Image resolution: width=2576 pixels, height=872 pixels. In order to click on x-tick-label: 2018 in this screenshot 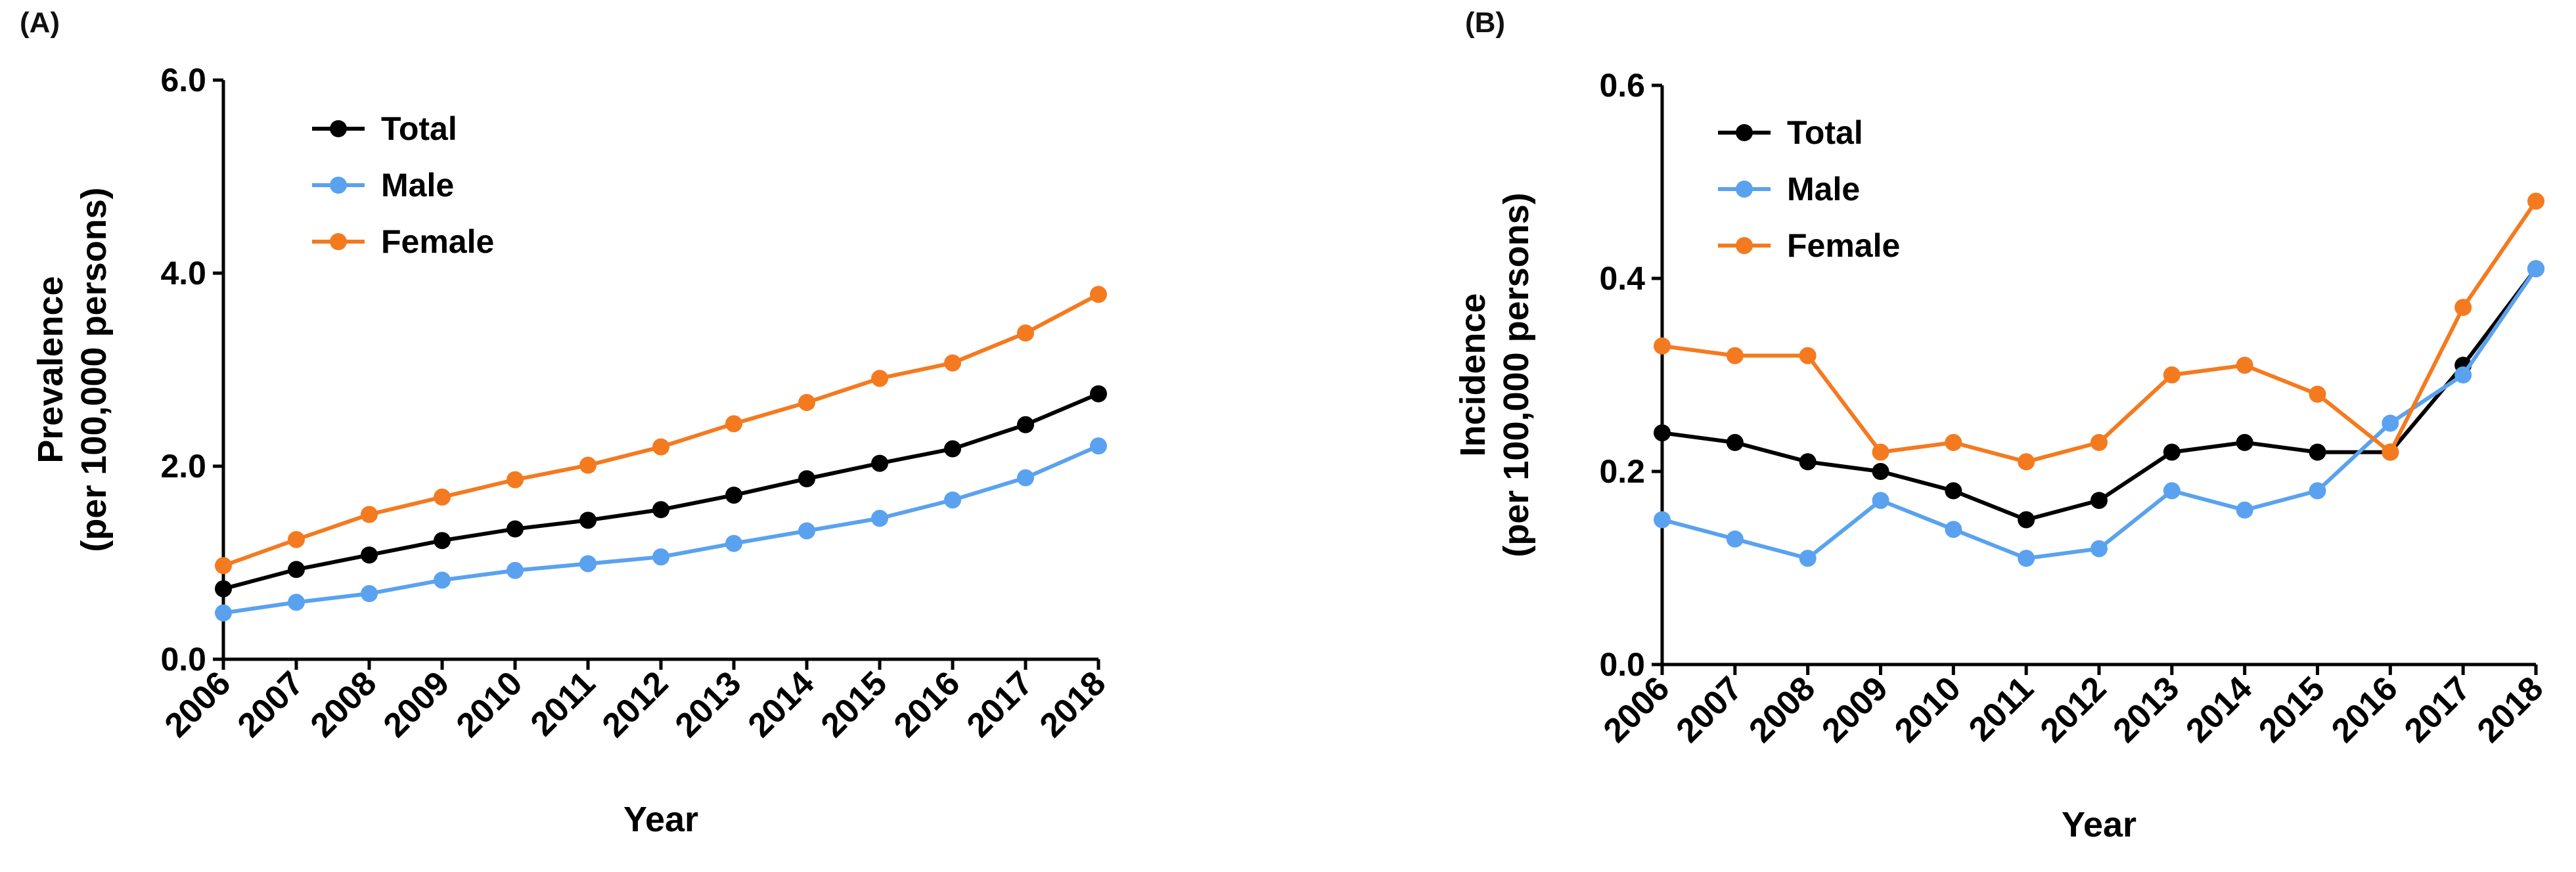, I will do `click(2510, 709)`.